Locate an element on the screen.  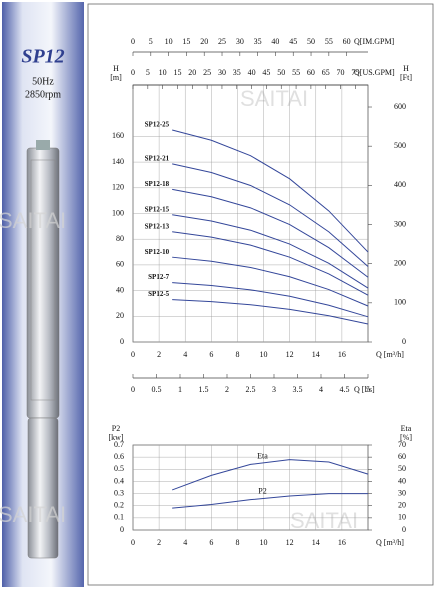
y-tick-label: 0.2 is located at coordinates (119, 505).